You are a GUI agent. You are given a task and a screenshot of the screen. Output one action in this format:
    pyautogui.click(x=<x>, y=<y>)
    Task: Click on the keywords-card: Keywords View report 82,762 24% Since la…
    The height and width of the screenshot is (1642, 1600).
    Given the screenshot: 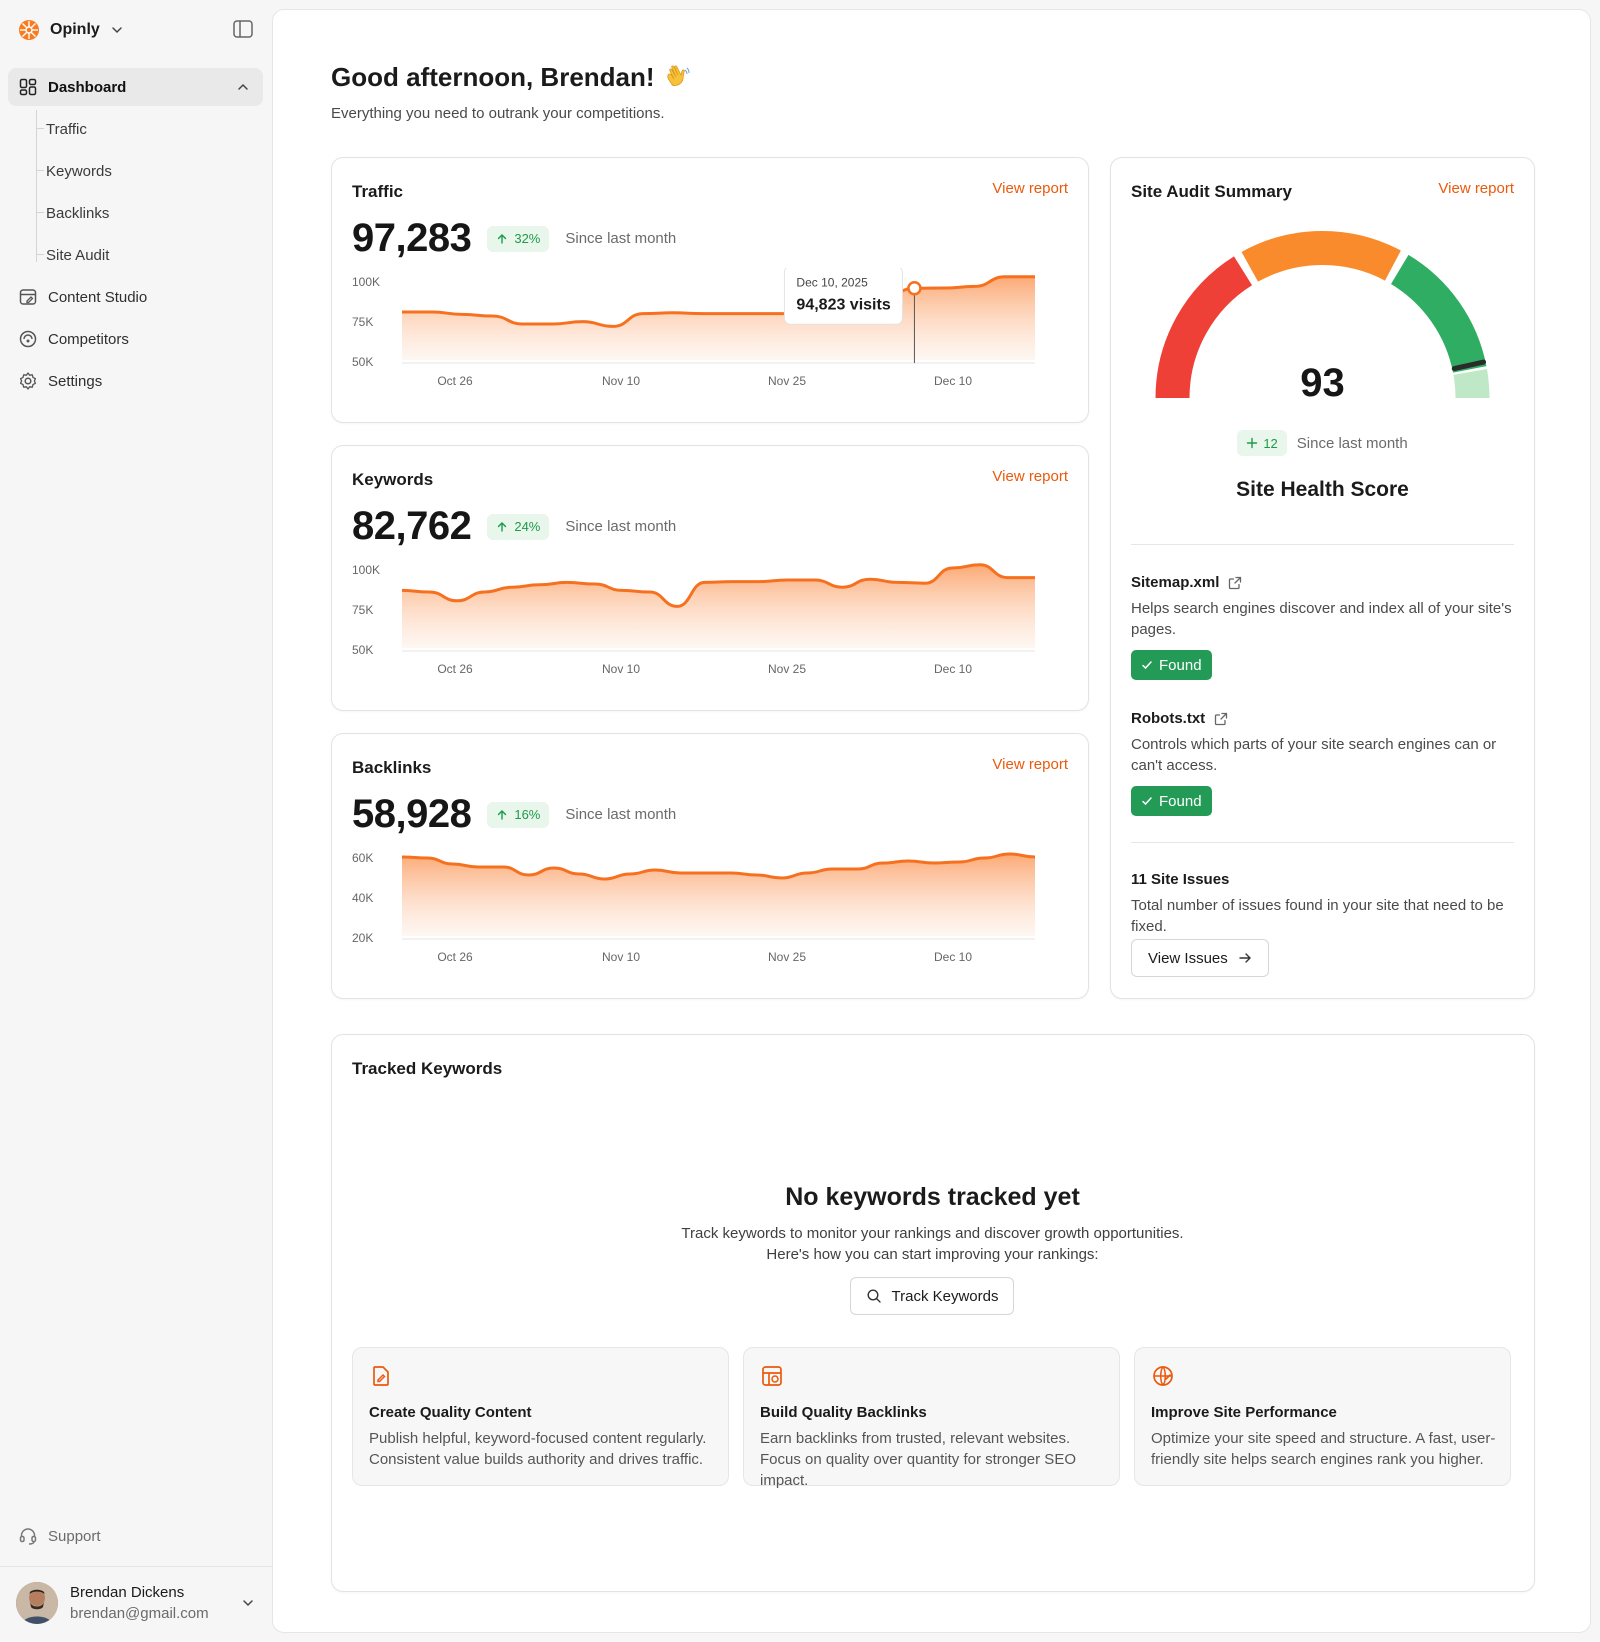 What is the action you would take?
    pyautogui.click(x=710, y=578)
    